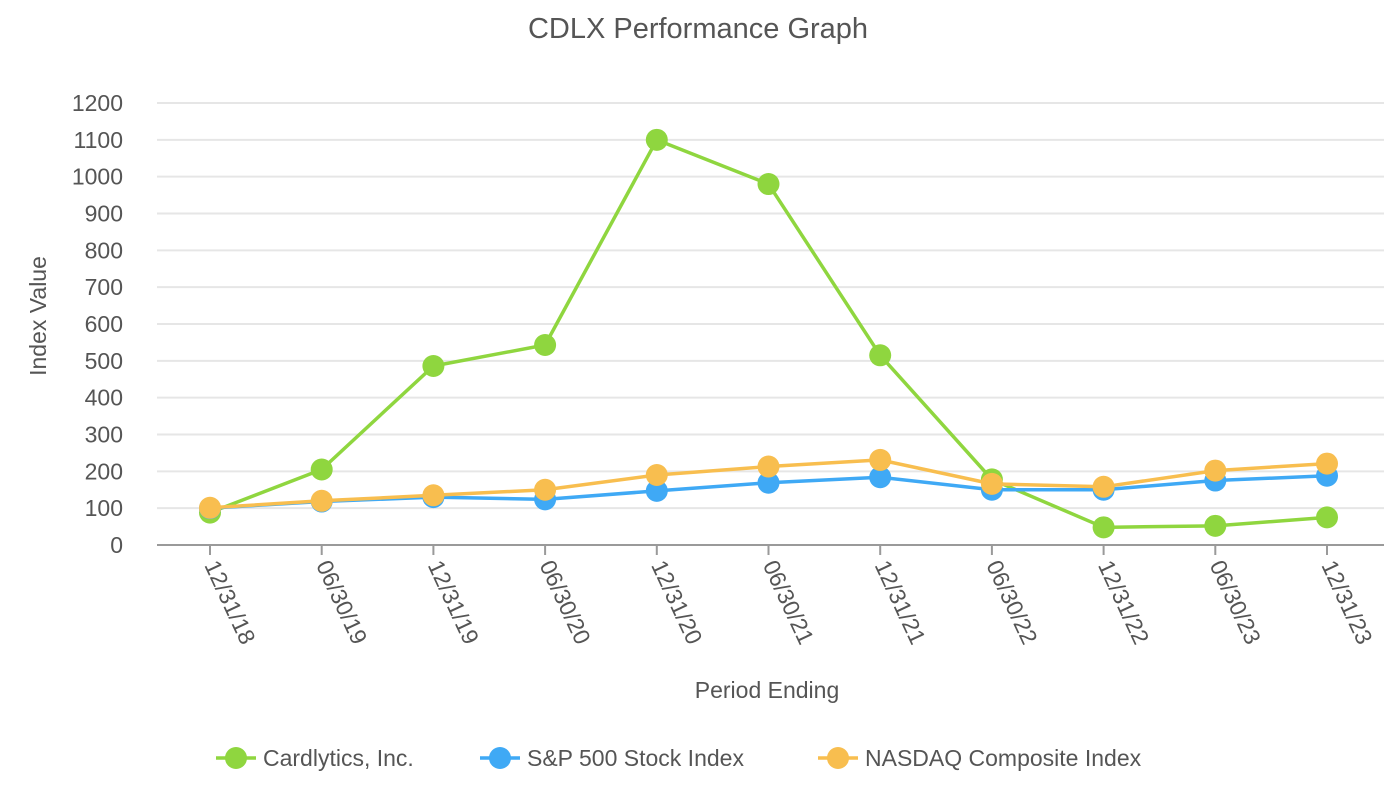 The height and width of the screenshot is (800, 1400). What do you see at coordinates (635, 758) in the screenshot?
I see `legend-label: S&P 500 Stock Index` at bounding box center [635, 758].